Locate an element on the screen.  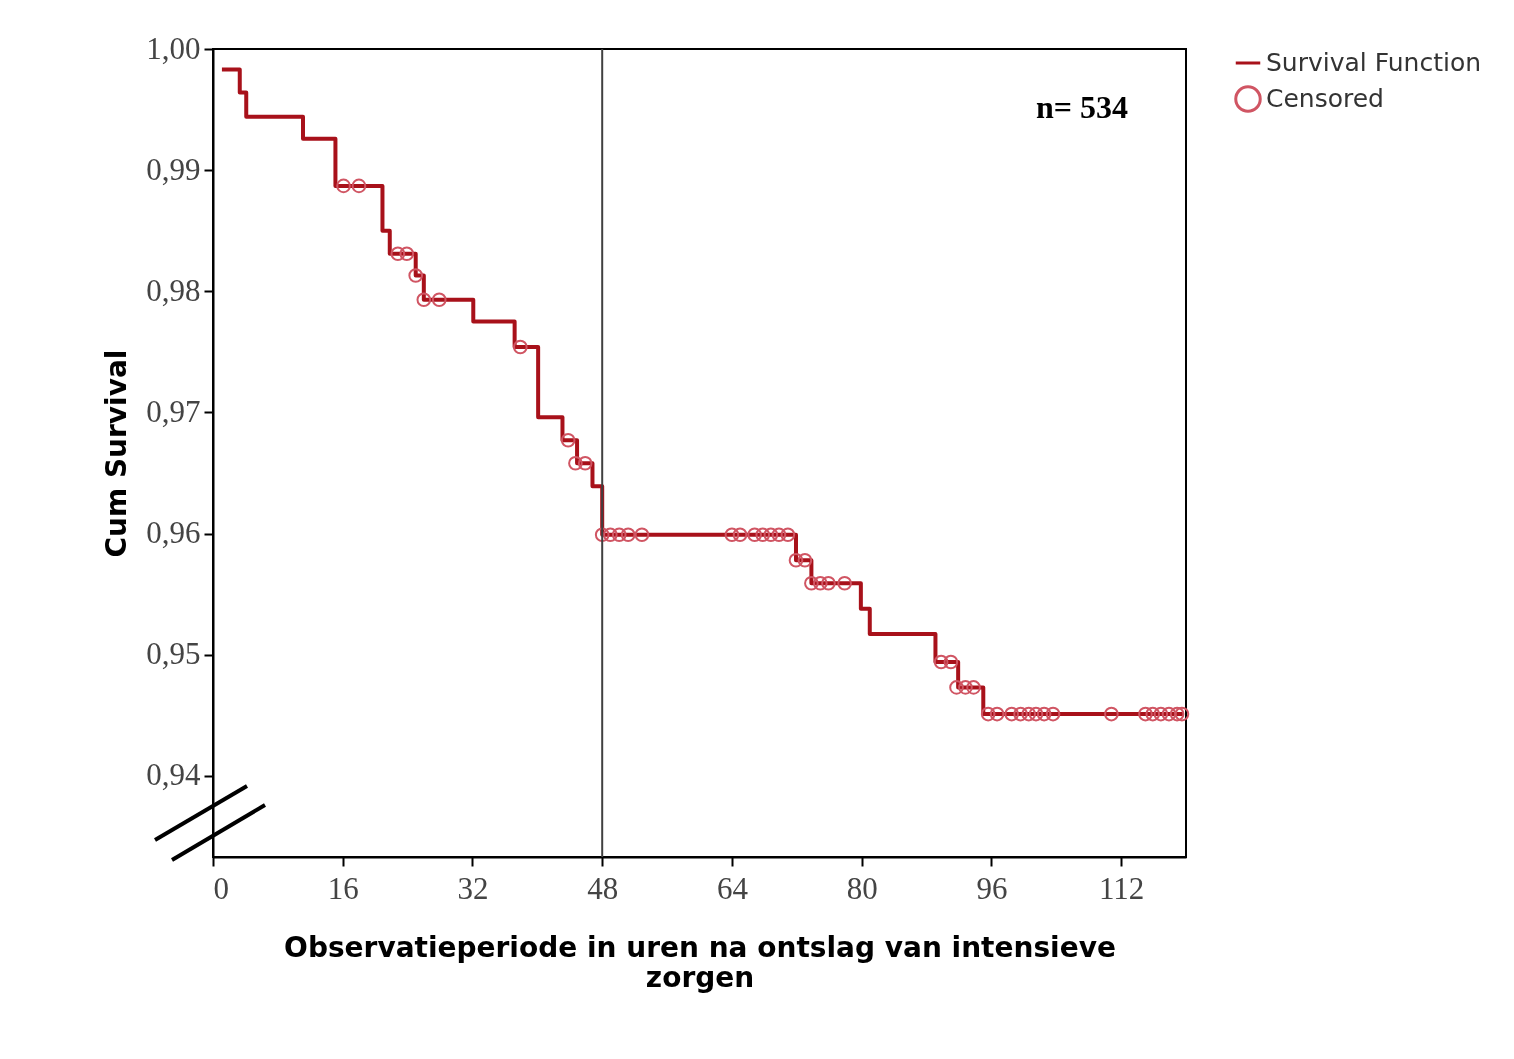
x-tick-label: 0 is located at coordinates (221, 888).